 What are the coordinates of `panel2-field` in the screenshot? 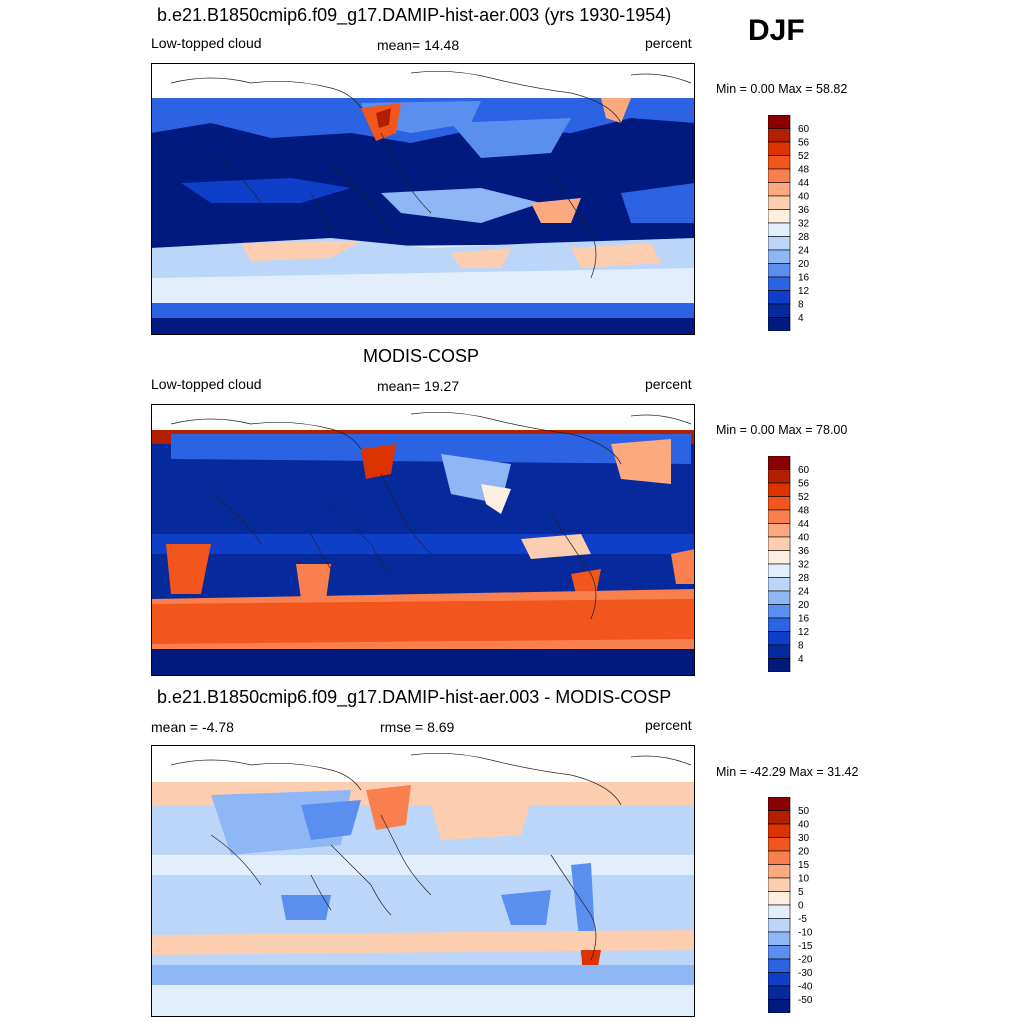 It's located at (423, 553).